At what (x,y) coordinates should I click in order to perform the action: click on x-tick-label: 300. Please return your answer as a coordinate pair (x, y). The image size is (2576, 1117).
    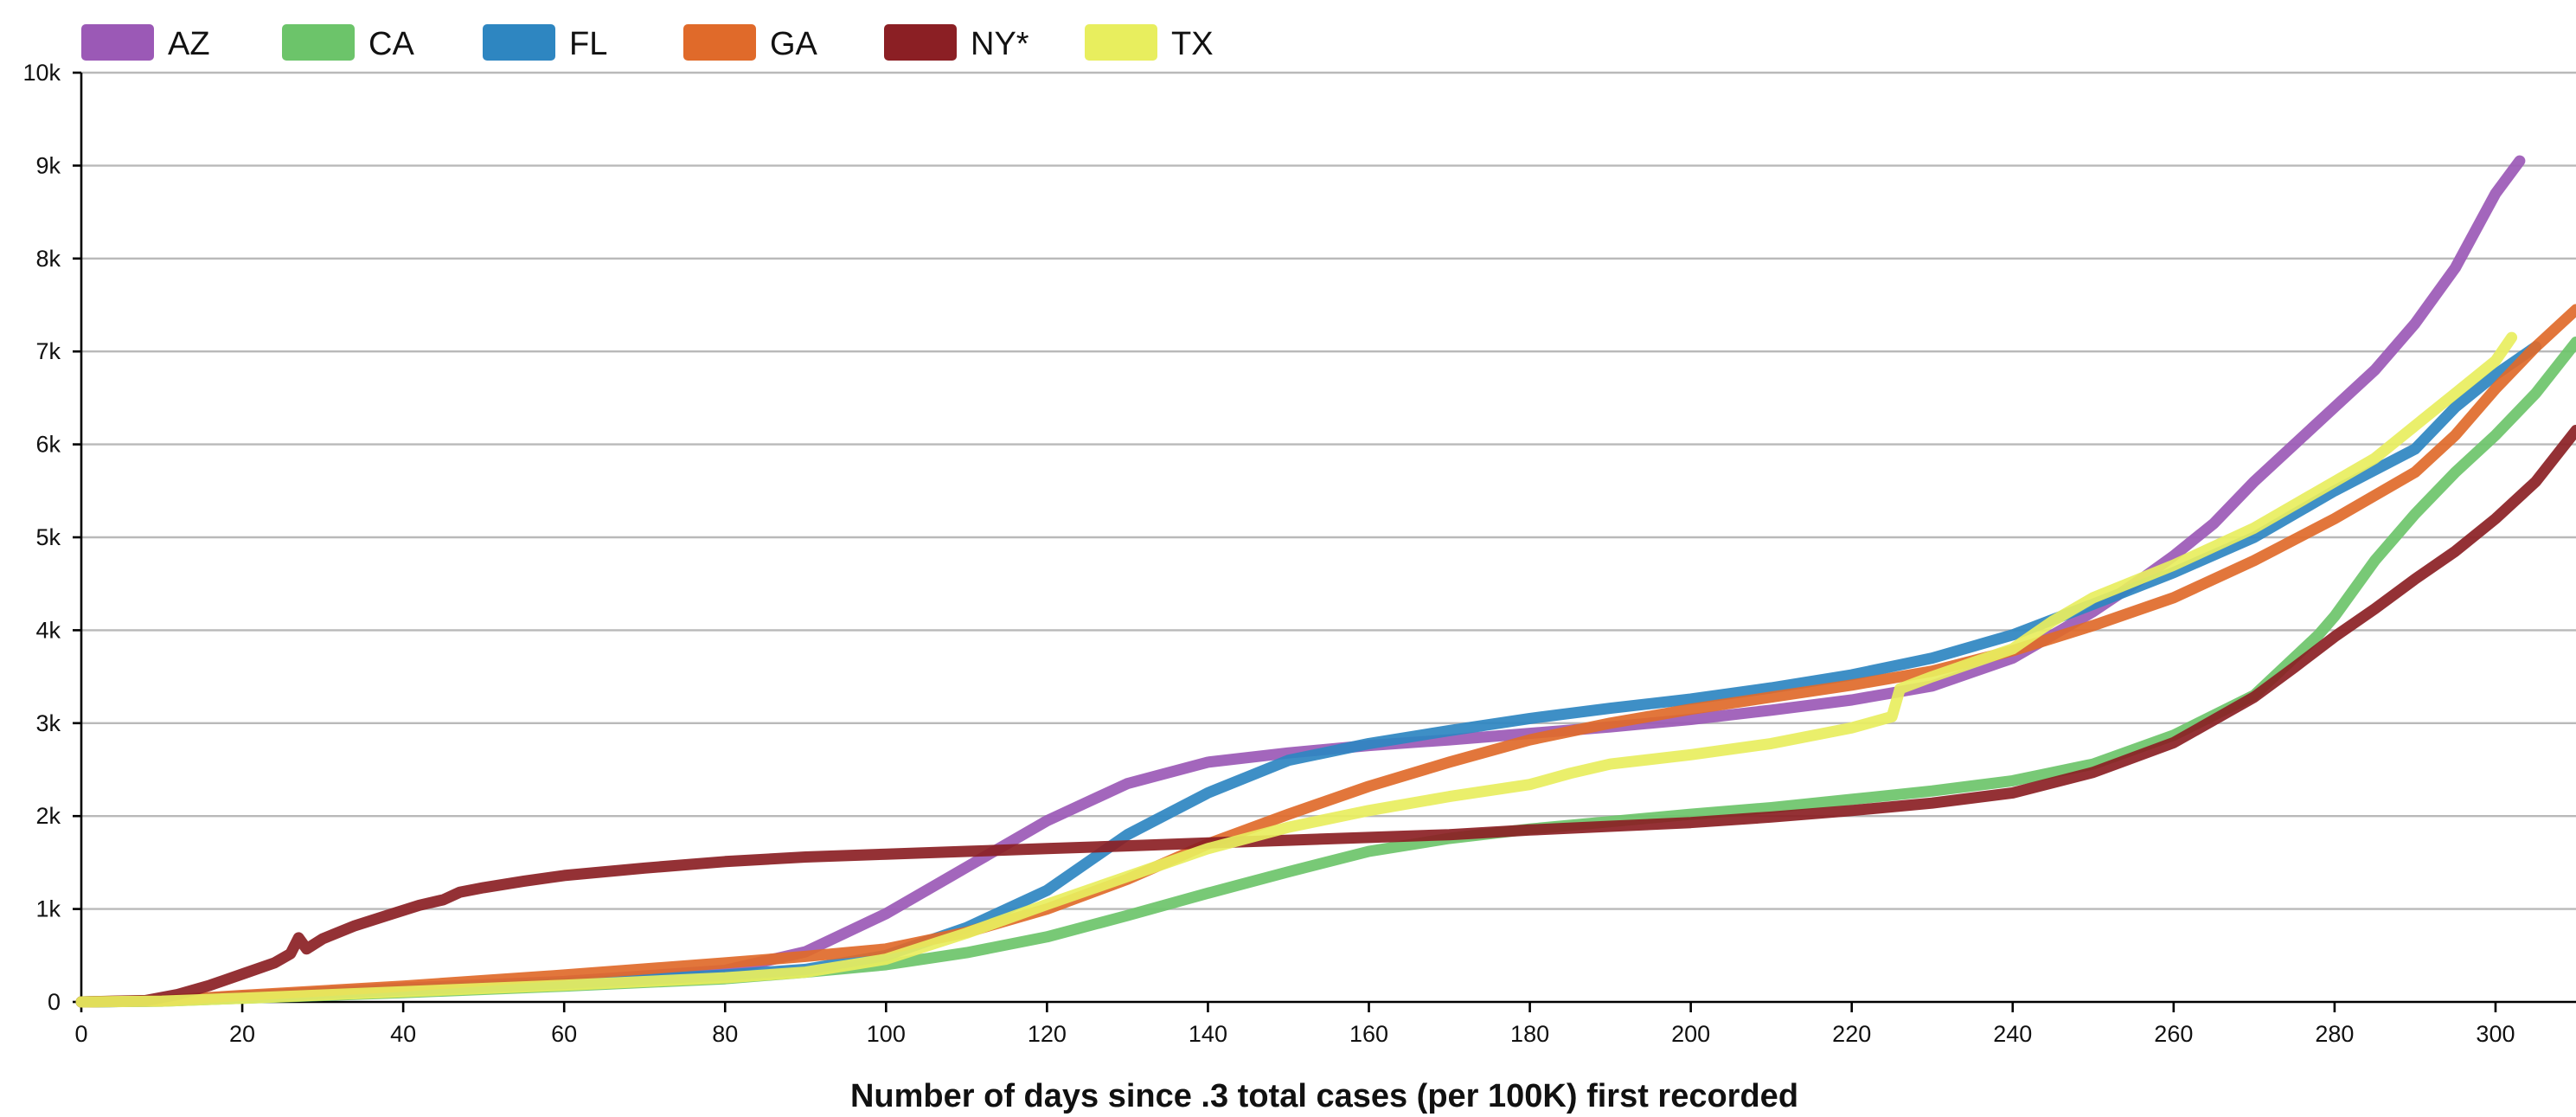
    Looking at the image, I should click on (2495, 1034).